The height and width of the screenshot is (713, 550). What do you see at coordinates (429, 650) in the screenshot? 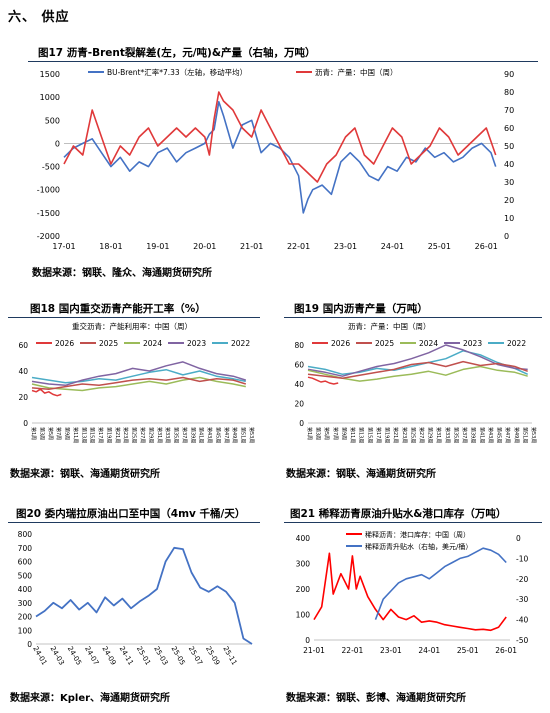
I see `fig21-x-tick: 24-01` at bounding box center [429, 650].